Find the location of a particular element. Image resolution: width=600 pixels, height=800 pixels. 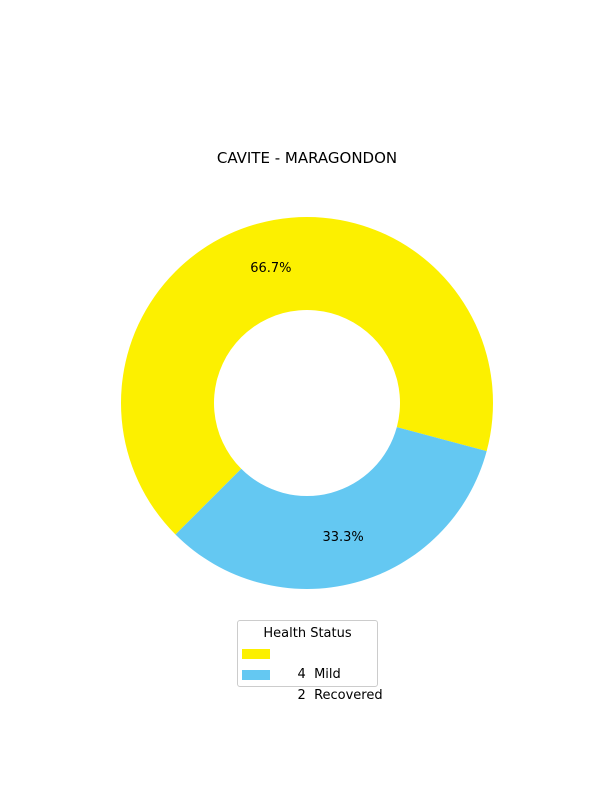

slice-recovered is located at coordinates (331, 508).